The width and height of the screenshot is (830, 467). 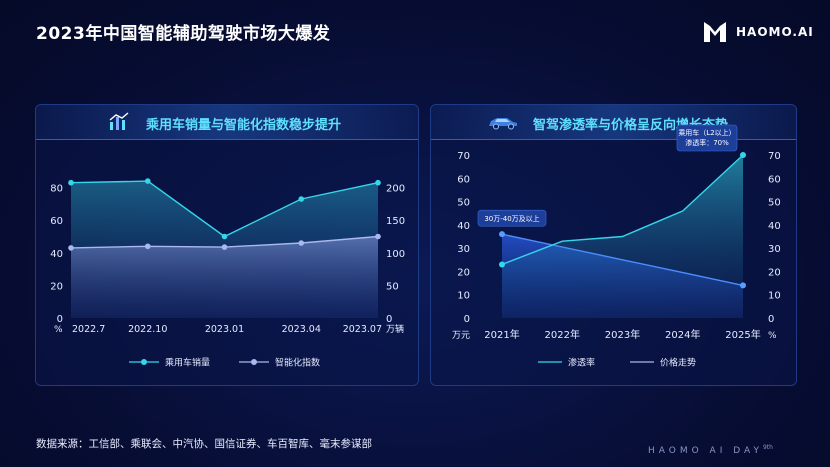 What do you see at coordinates (463, 249) in the screenshot?
I see `y-tick-label-left: 30` at bounding box center [463, 249].